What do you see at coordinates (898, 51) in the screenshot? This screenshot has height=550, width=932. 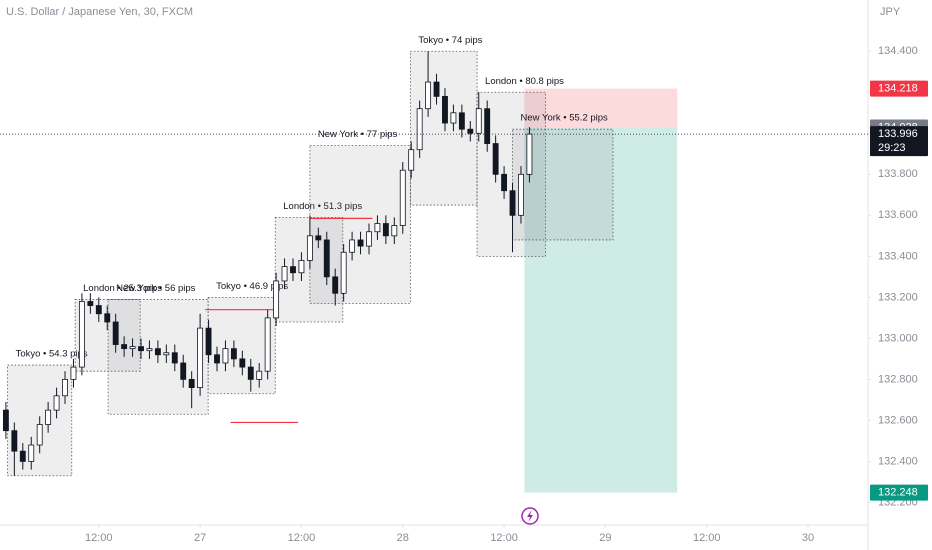 I see `y-tick-label: 134.400` at bounding box center [898, 51].